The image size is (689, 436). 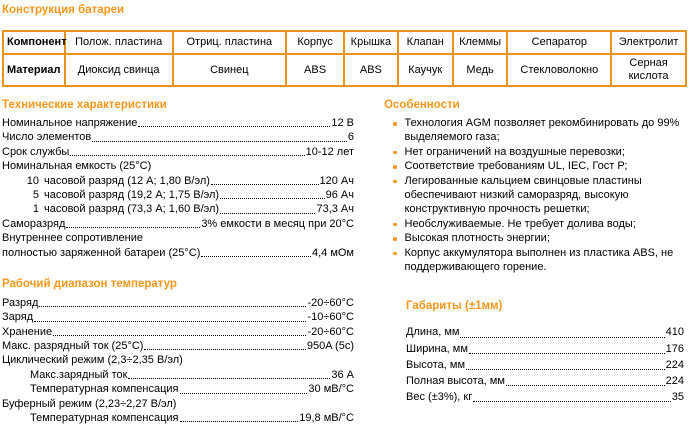 I want to click on spec-label: Ширина, мм, so click(x=437, y=348).